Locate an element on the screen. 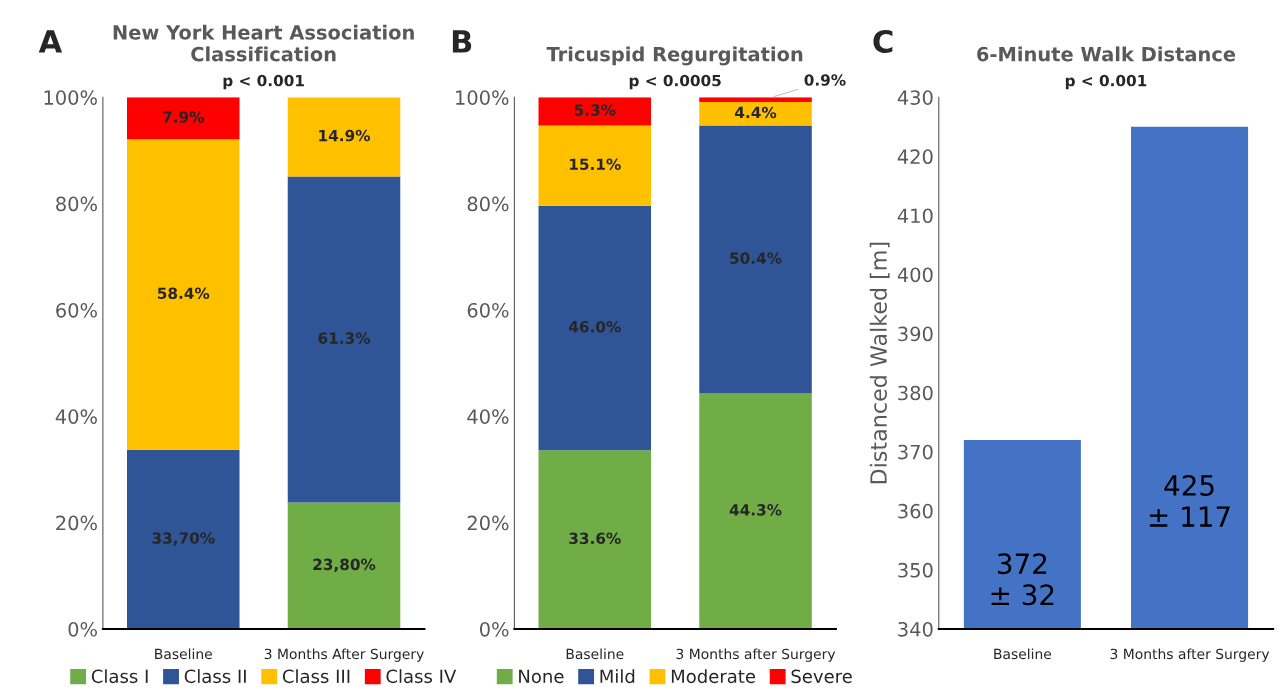 This screenshot has height=695, width=1286. data-label: 33,70% is located at coordinates (183, 539).